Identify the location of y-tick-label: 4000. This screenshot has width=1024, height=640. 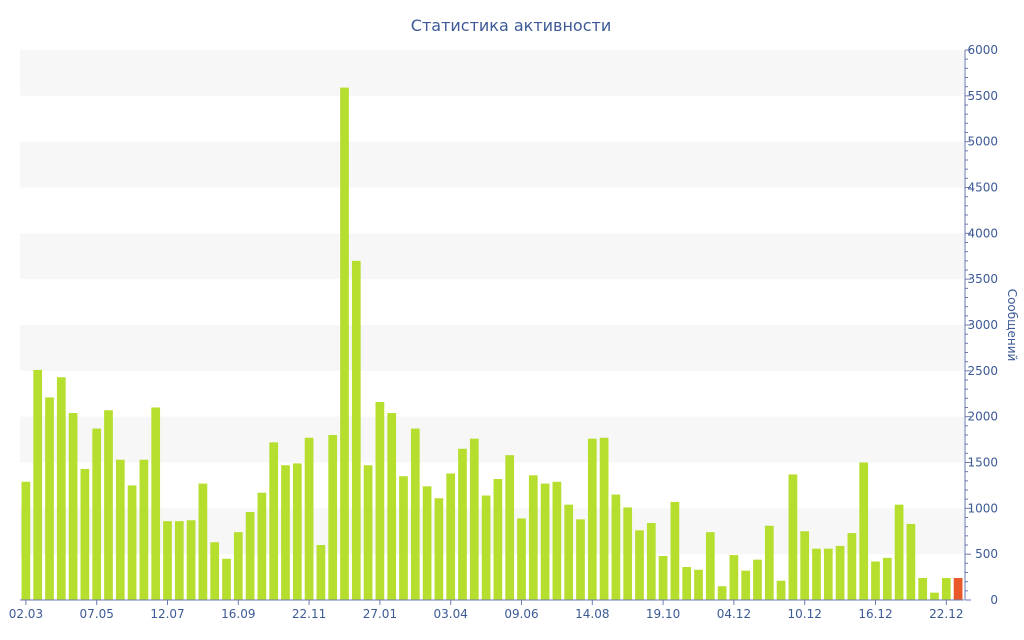
(982, 233).